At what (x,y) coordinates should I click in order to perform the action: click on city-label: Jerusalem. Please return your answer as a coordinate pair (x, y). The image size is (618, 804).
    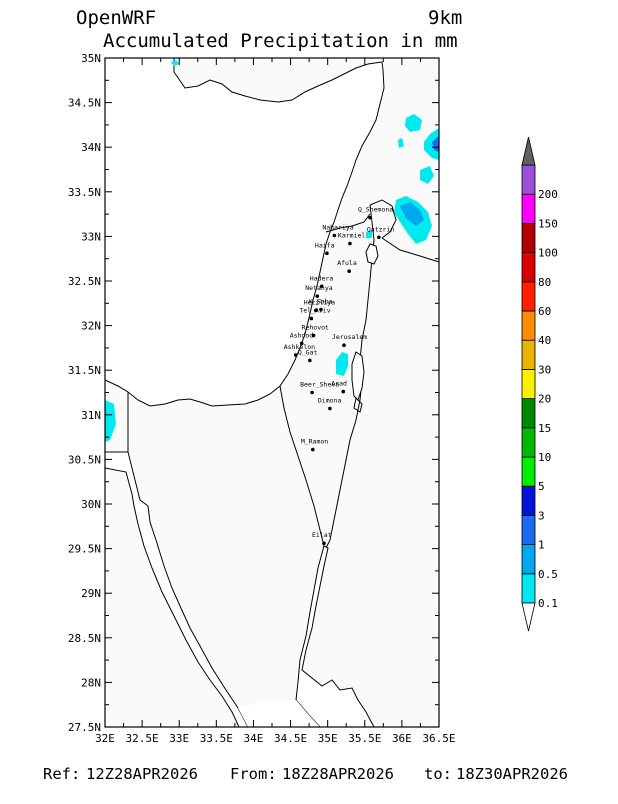
    Looking at the image, I should click on (349, 337).